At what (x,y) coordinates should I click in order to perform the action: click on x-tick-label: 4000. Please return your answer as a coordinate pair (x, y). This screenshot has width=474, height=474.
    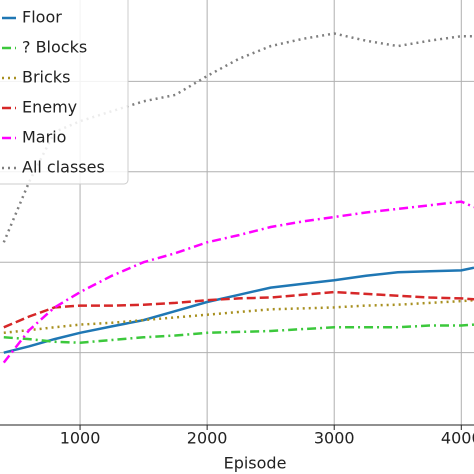
    Looking at the image, I should click on (457, 438).